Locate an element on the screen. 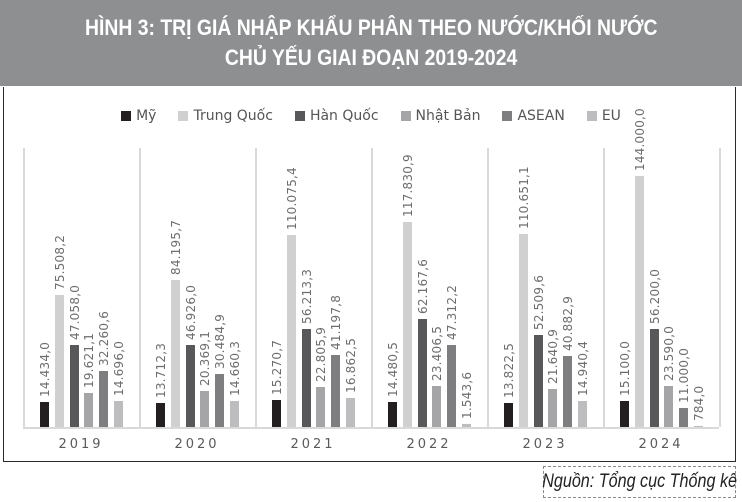 The width and height of the screenshot is (742, 502). legend-label: Hàn Quốc is located at coordinates (344, 116).